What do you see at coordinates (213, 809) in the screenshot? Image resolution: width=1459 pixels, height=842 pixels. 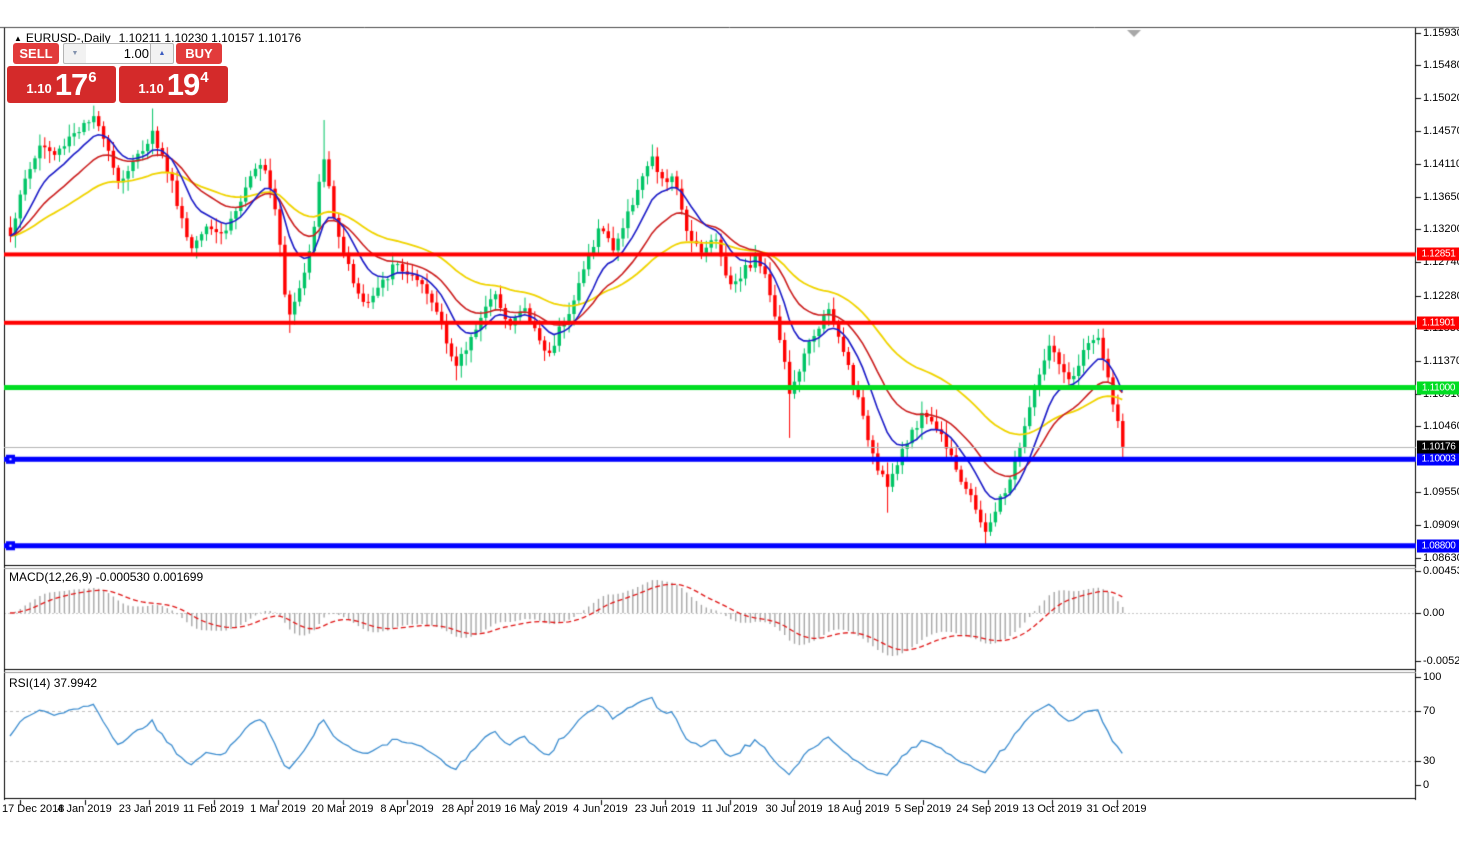 I see `x-axis-date-label: 11 Feb 2019` at bounding box center [213, 809].